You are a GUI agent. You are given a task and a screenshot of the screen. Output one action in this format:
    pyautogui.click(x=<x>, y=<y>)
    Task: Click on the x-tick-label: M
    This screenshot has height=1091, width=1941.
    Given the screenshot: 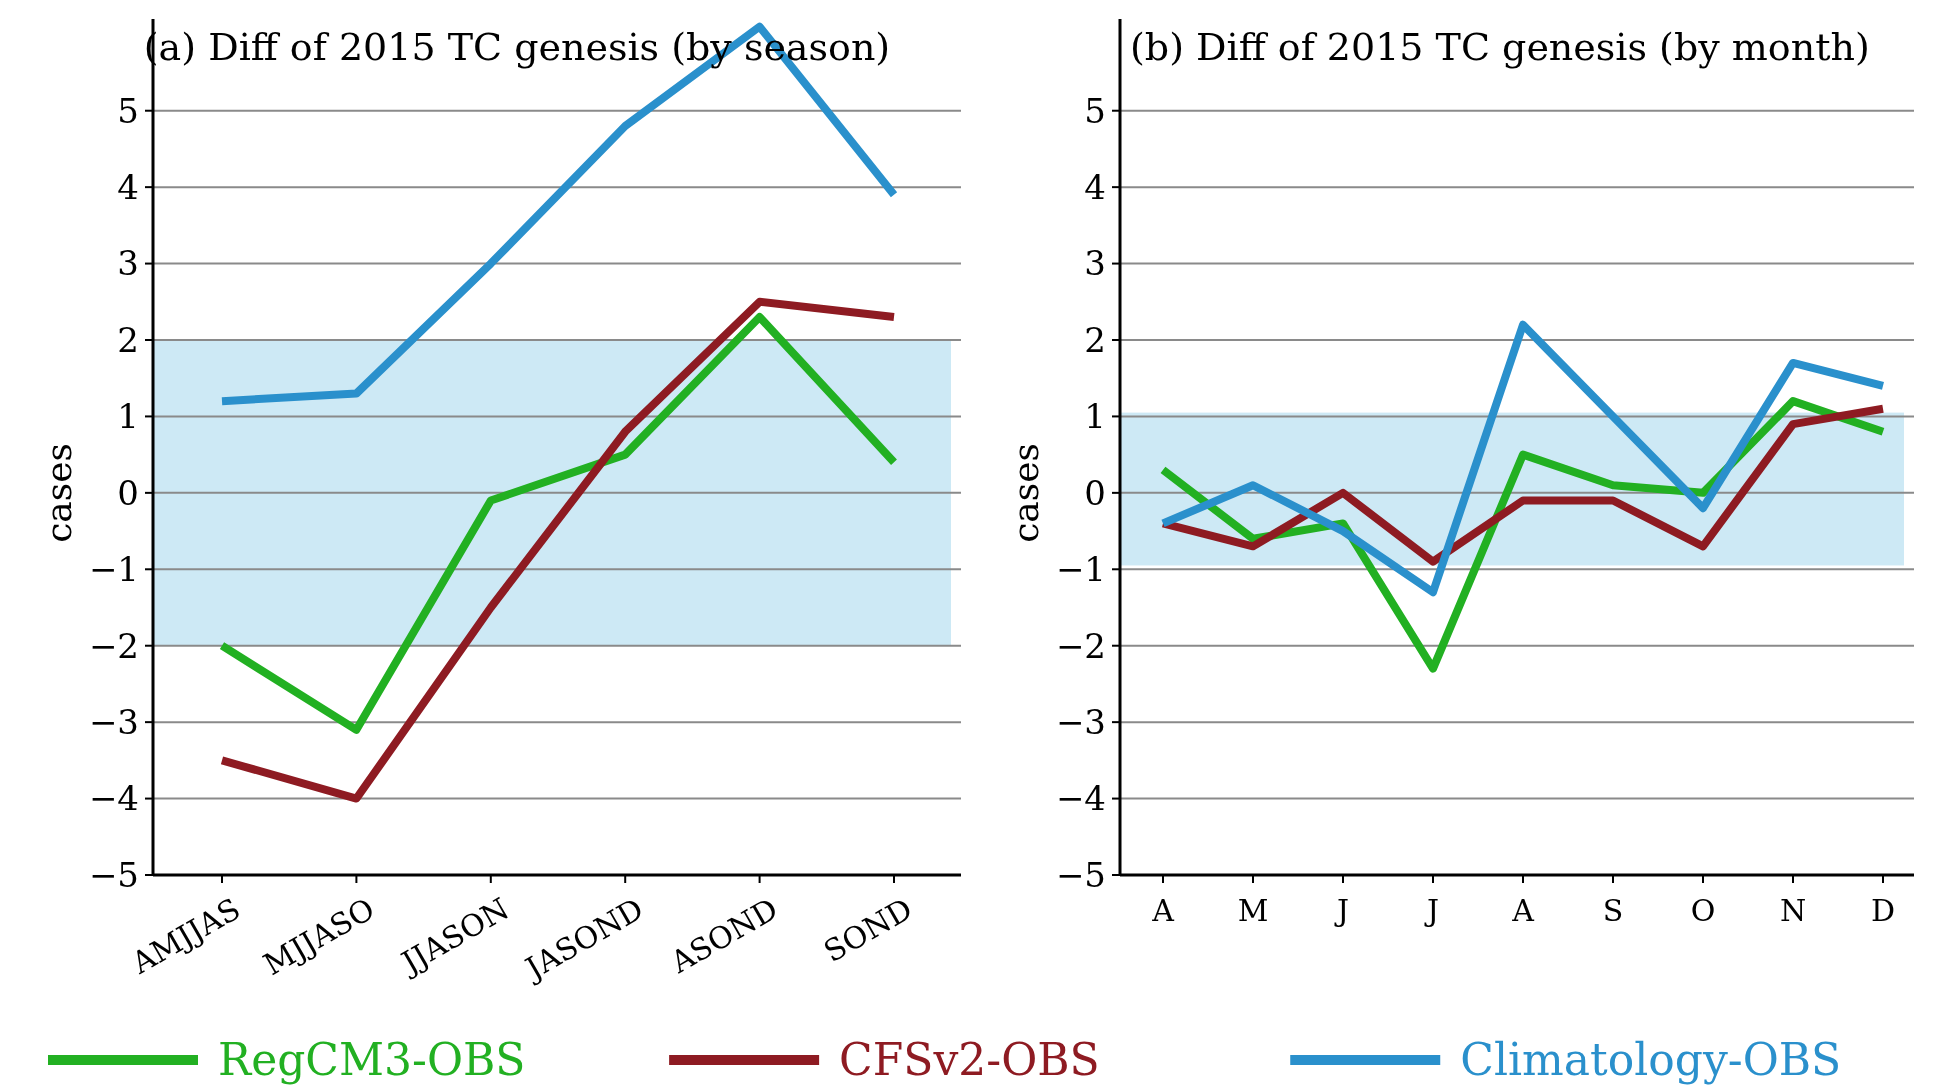 What is the action you would take?
    pyautogui.click(x=1253, y=910)
    